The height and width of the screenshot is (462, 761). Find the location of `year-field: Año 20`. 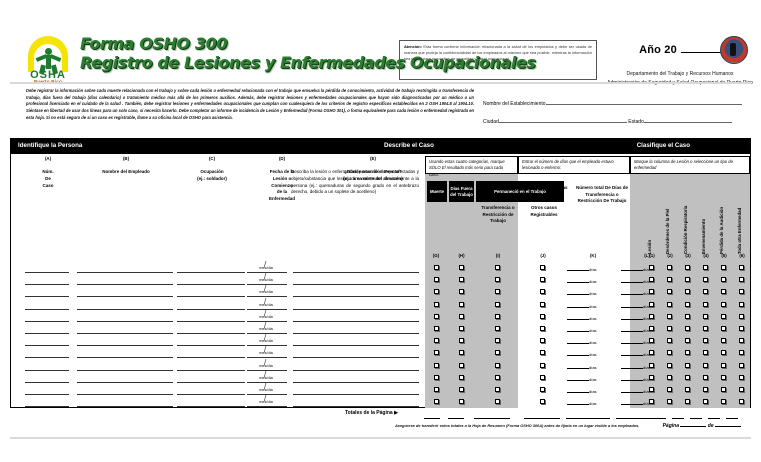

year-field: Año 20 is located at coordinates (680, 48).